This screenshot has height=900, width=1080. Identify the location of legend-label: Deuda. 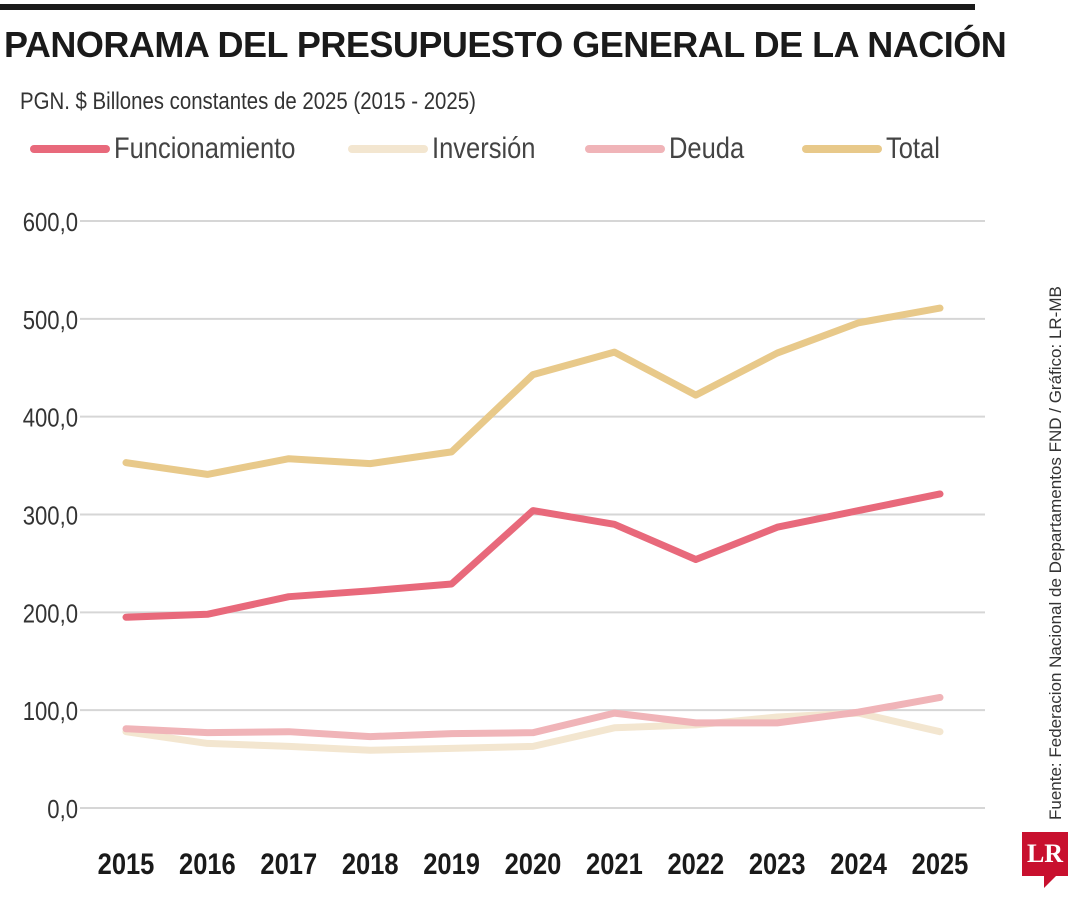
(707, 148).